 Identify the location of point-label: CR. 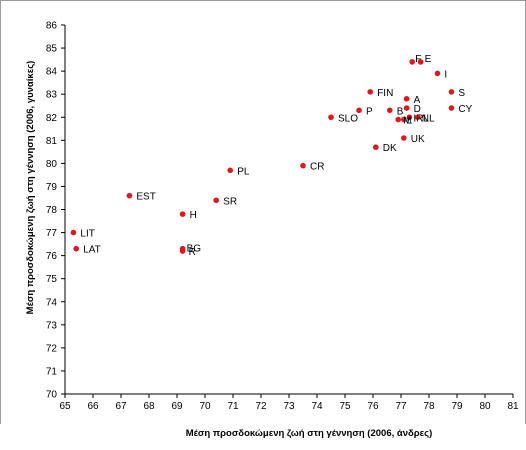
(317, 167).